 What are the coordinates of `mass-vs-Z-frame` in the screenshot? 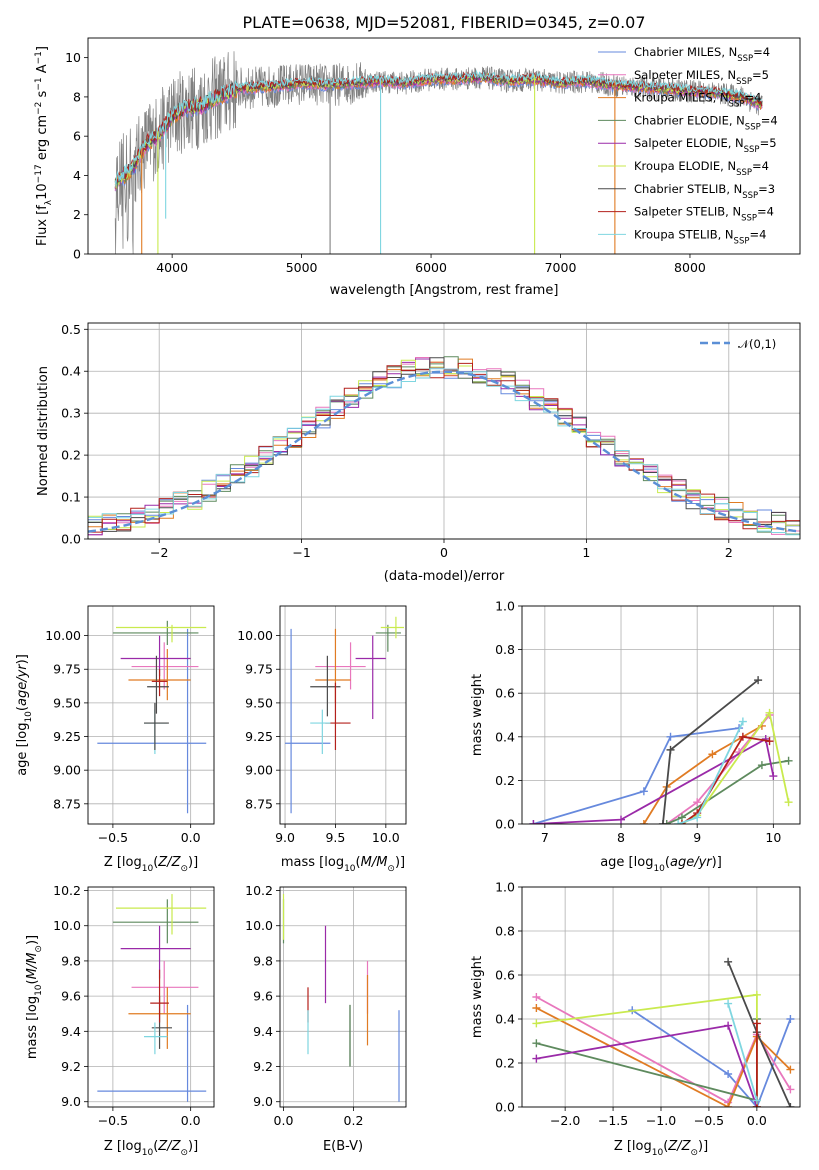 It's located at (151, 997).